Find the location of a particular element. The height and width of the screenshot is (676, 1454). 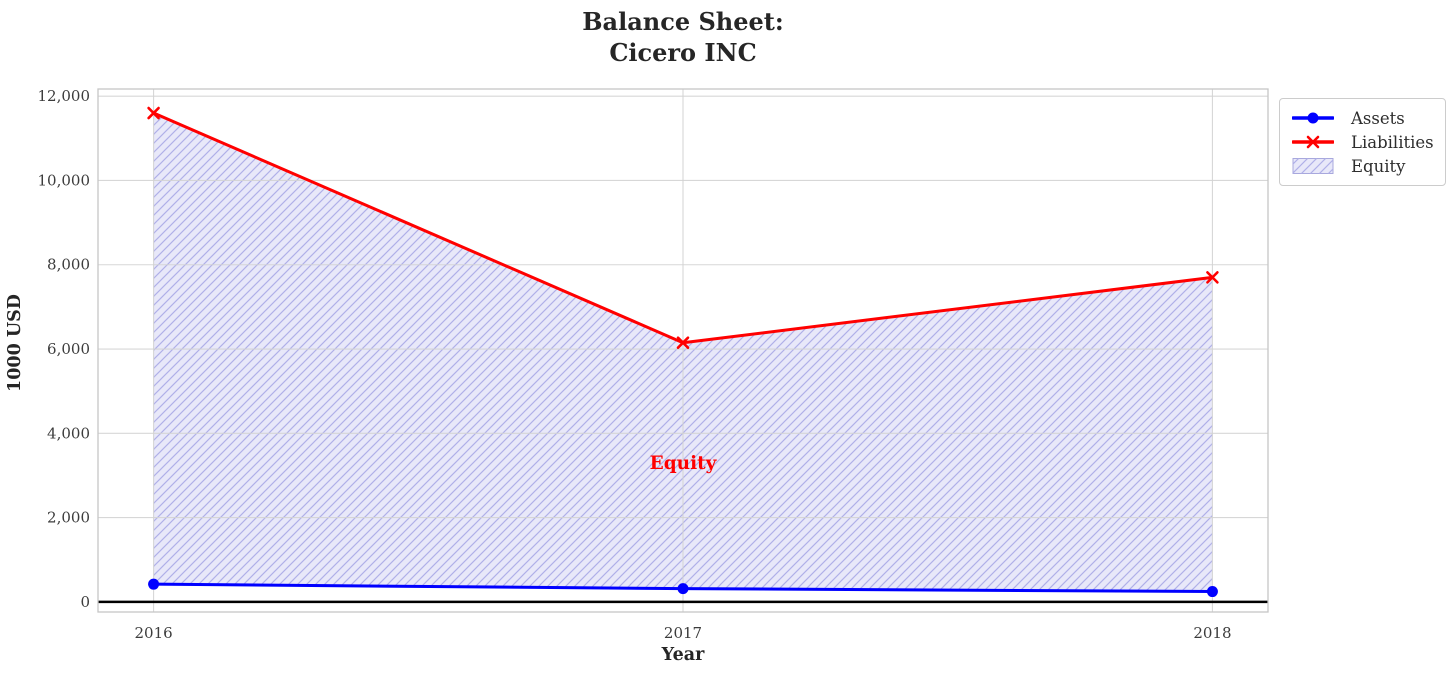

equity-annotation: Equity is located at coordinates (684, 463).